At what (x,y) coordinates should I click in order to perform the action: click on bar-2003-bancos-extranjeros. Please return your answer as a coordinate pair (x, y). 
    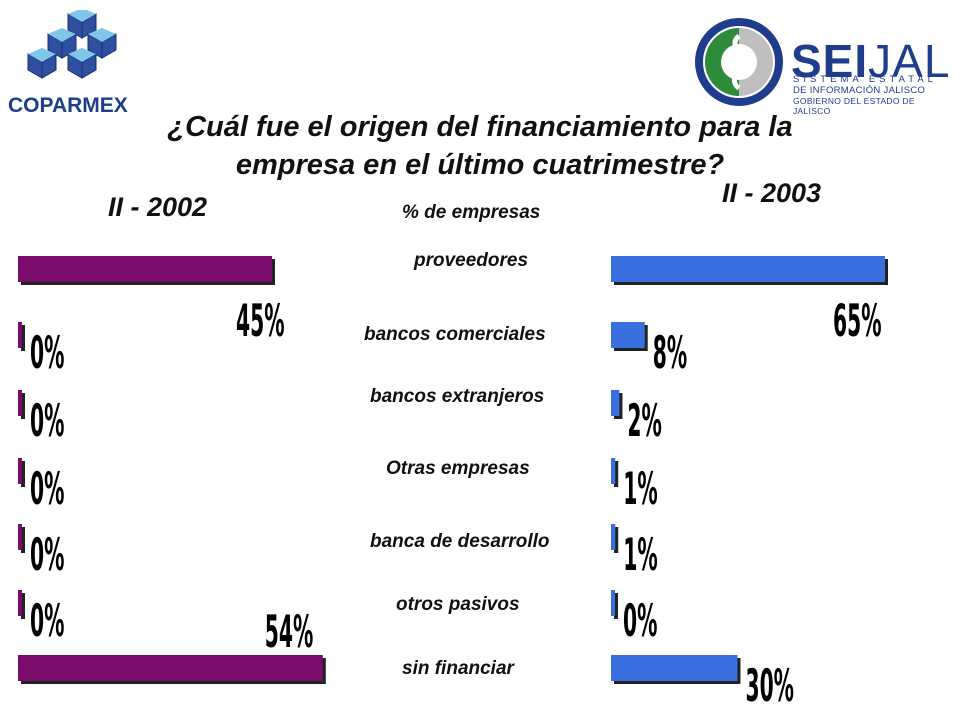
    Looking at the image, I should click on (615, 403).